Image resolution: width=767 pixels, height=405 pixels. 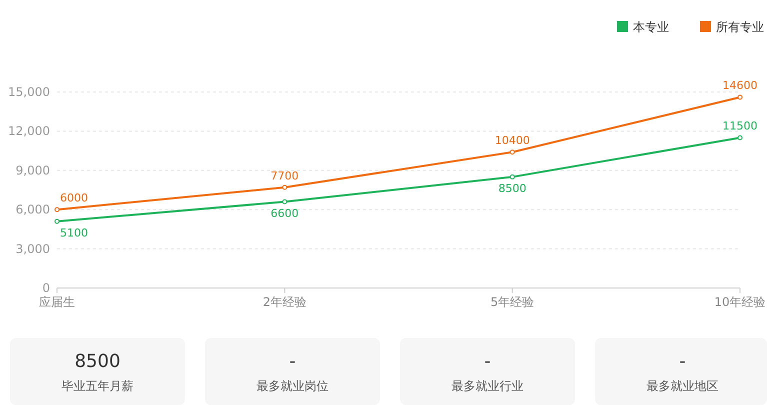 I want to click on data-label: 8500, so click(x=512, y=188).